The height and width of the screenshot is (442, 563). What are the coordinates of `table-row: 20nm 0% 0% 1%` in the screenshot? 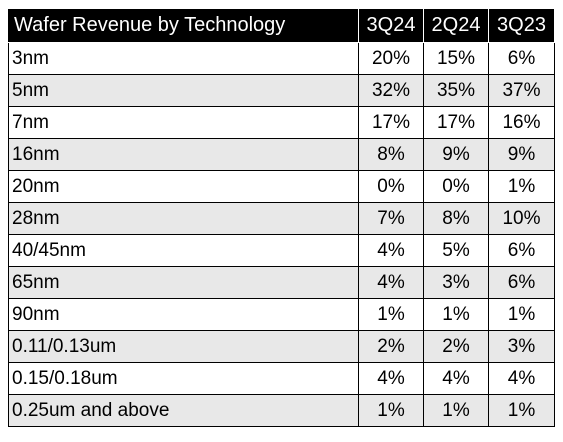 It's located at (281, 186).